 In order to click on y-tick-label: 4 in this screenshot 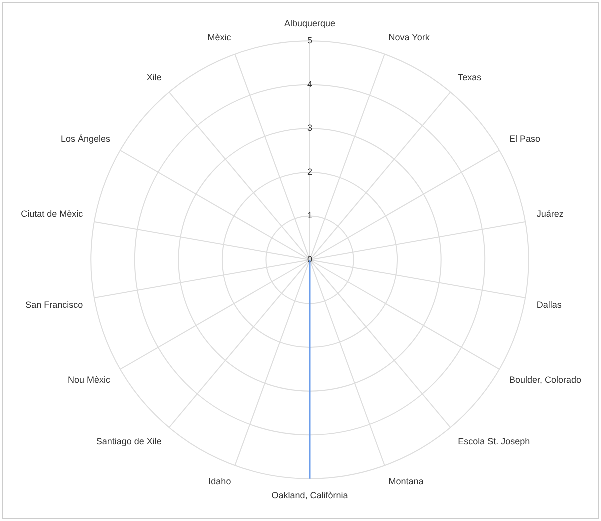, I will do `click(310, 84)`.